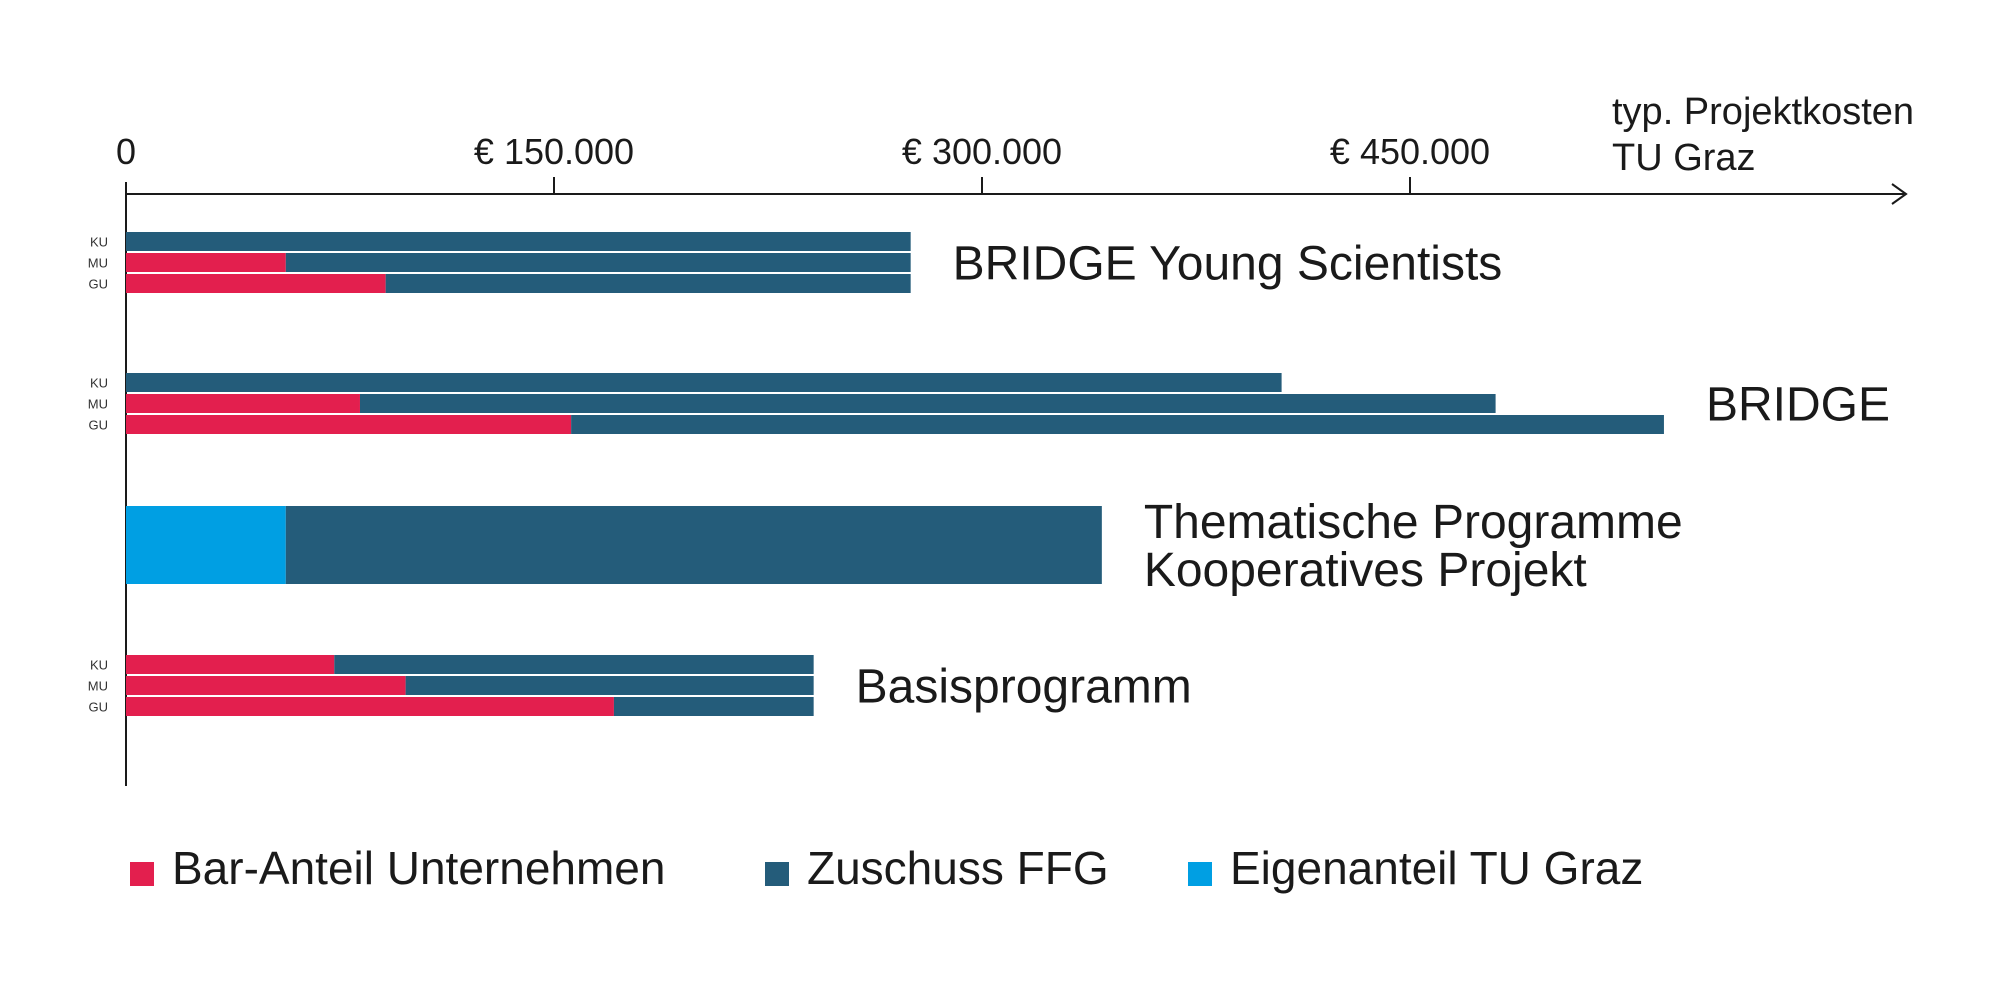 Image resolution: width=2000 pixels, height=1000 pixels. I want to click on bar-segment-eigen, so click(206, 545).